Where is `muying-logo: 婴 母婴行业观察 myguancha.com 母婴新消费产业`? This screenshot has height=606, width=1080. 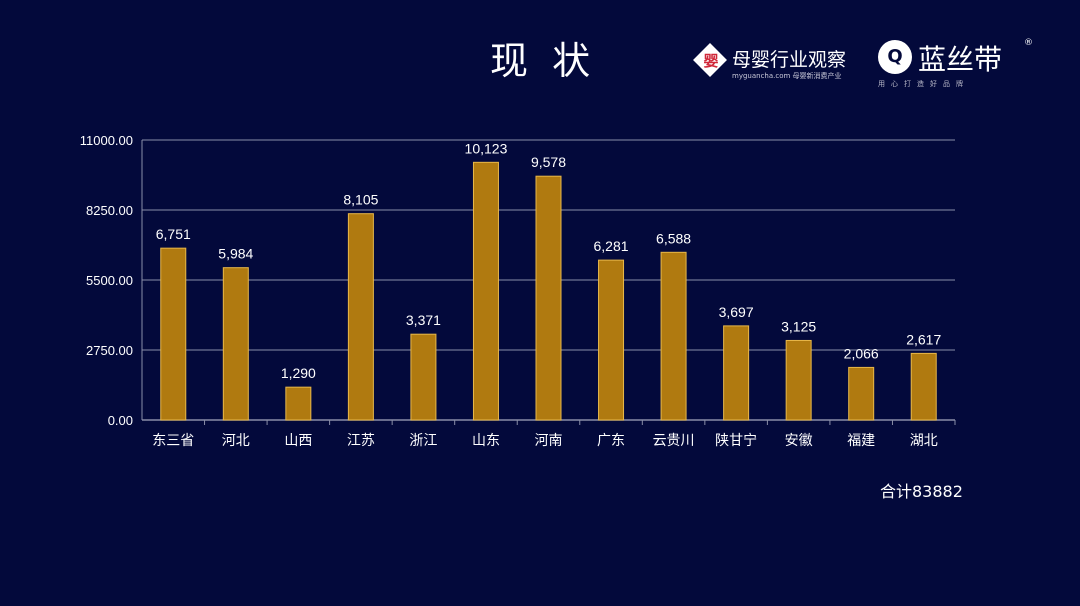
muying-logo: 婴 母婴行业观察 myguancha.com 母婴新消费产业 is located at coordinates (781, 68).